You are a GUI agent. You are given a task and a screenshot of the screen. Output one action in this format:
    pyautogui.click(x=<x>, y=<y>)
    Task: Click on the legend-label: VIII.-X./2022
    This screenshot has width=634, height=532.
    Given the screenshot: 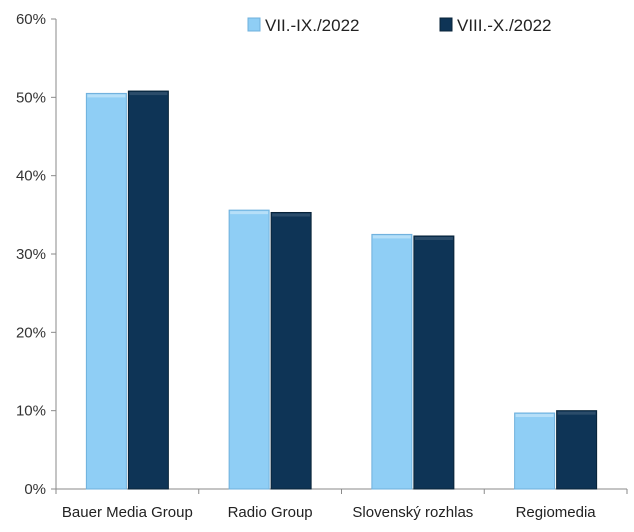 What is the action you would take?
    pyautogui.click(x=504, y=25)
    